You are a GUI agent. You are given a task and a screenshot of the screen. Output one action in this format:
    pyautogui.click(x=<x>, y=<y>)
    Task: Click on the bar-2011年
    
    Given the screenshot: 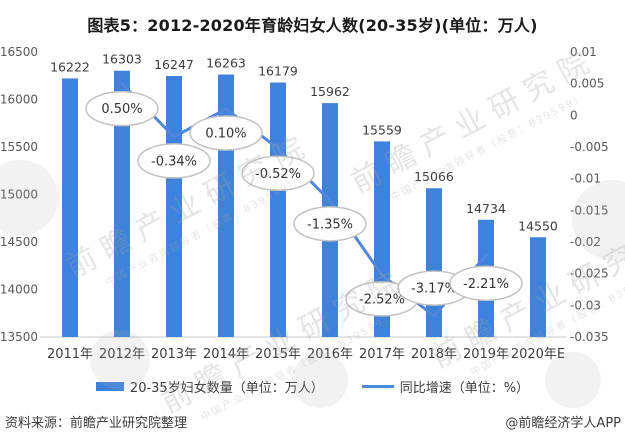 What is the action you would take?
    pyautogui.click(x=70, y=207)
    